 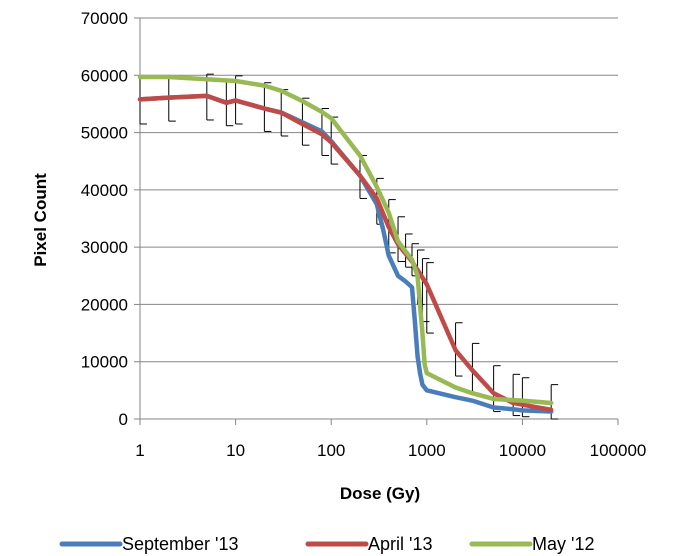 I want to click on x-tick-label: 10, so click(x=235, y=450).